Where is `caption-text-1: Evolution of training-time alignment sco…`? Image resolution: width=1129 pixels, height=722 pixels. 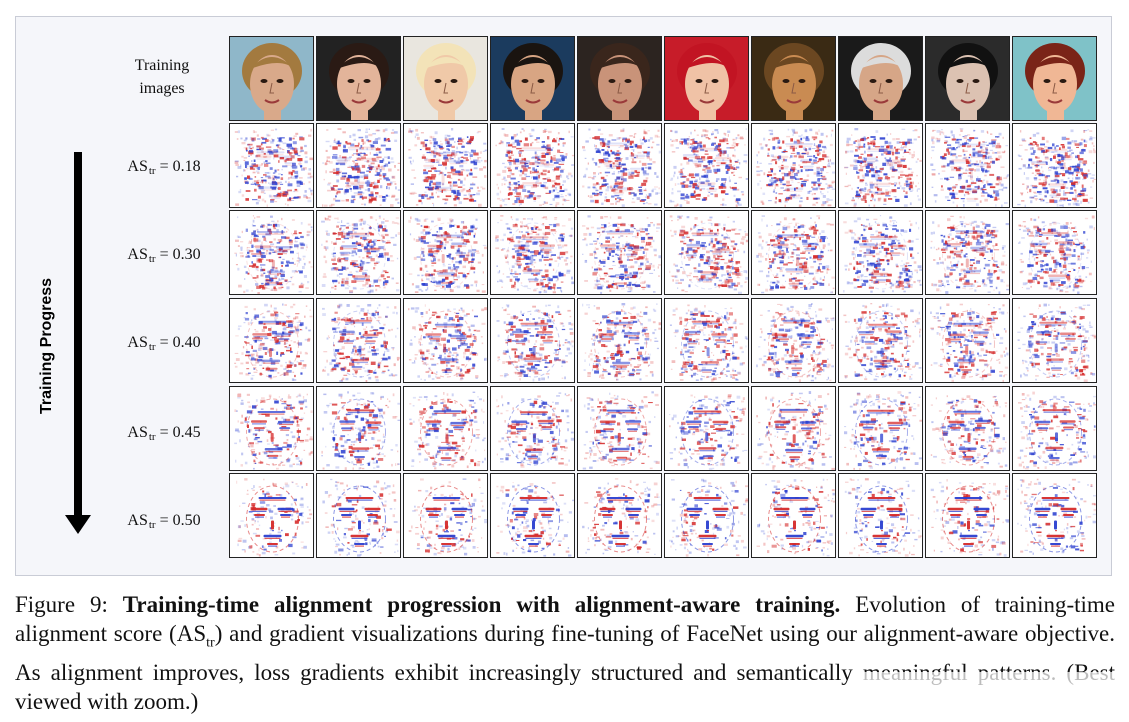
caption-text-1: Evolution of training-time alignment sco… is located at coordinates (565, 619).